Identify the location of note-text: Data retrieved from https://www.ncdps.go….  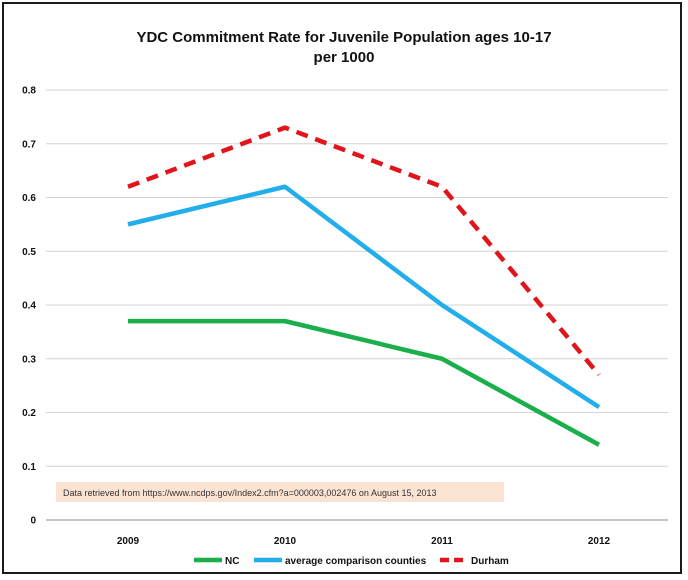
(250, 493).